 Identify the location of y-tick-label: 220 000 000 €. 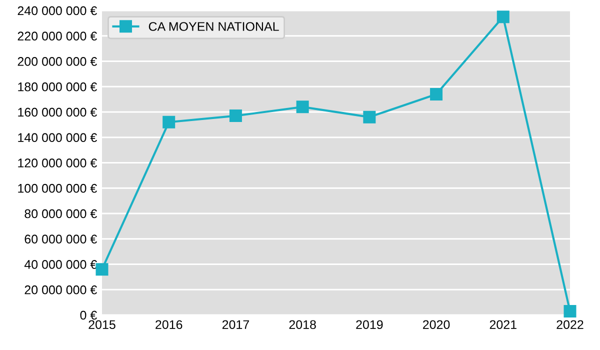
(57, 36).